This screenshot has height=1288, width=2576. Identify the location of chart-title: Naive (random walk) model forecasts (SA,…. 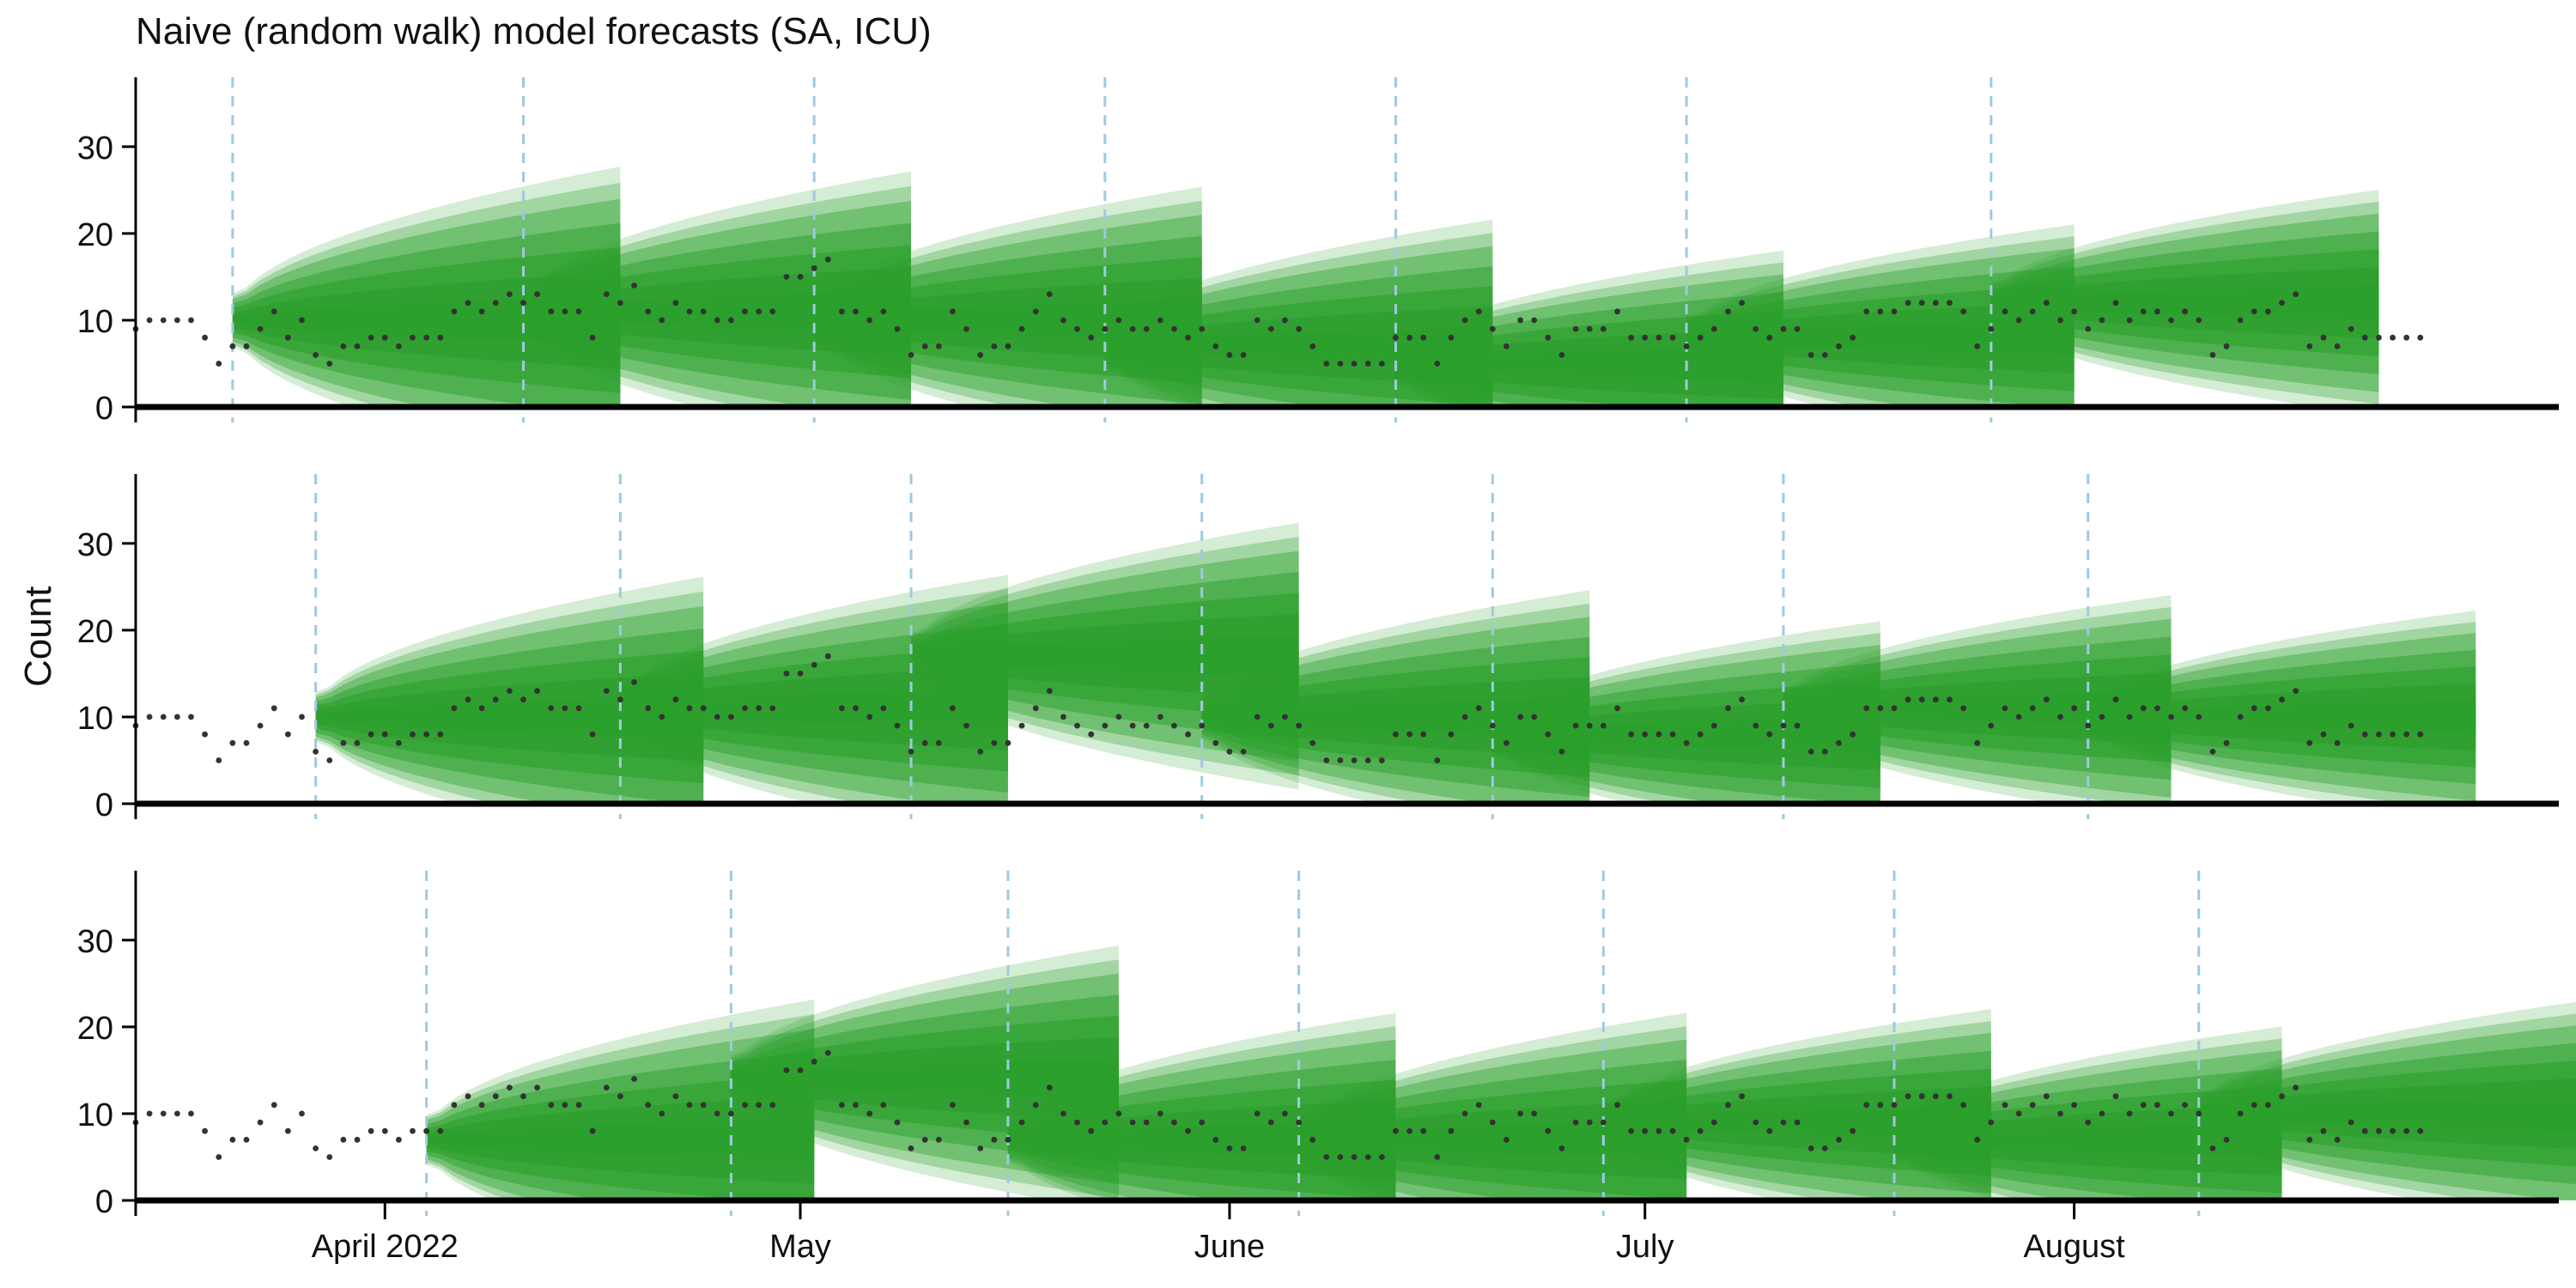
(534, 31).